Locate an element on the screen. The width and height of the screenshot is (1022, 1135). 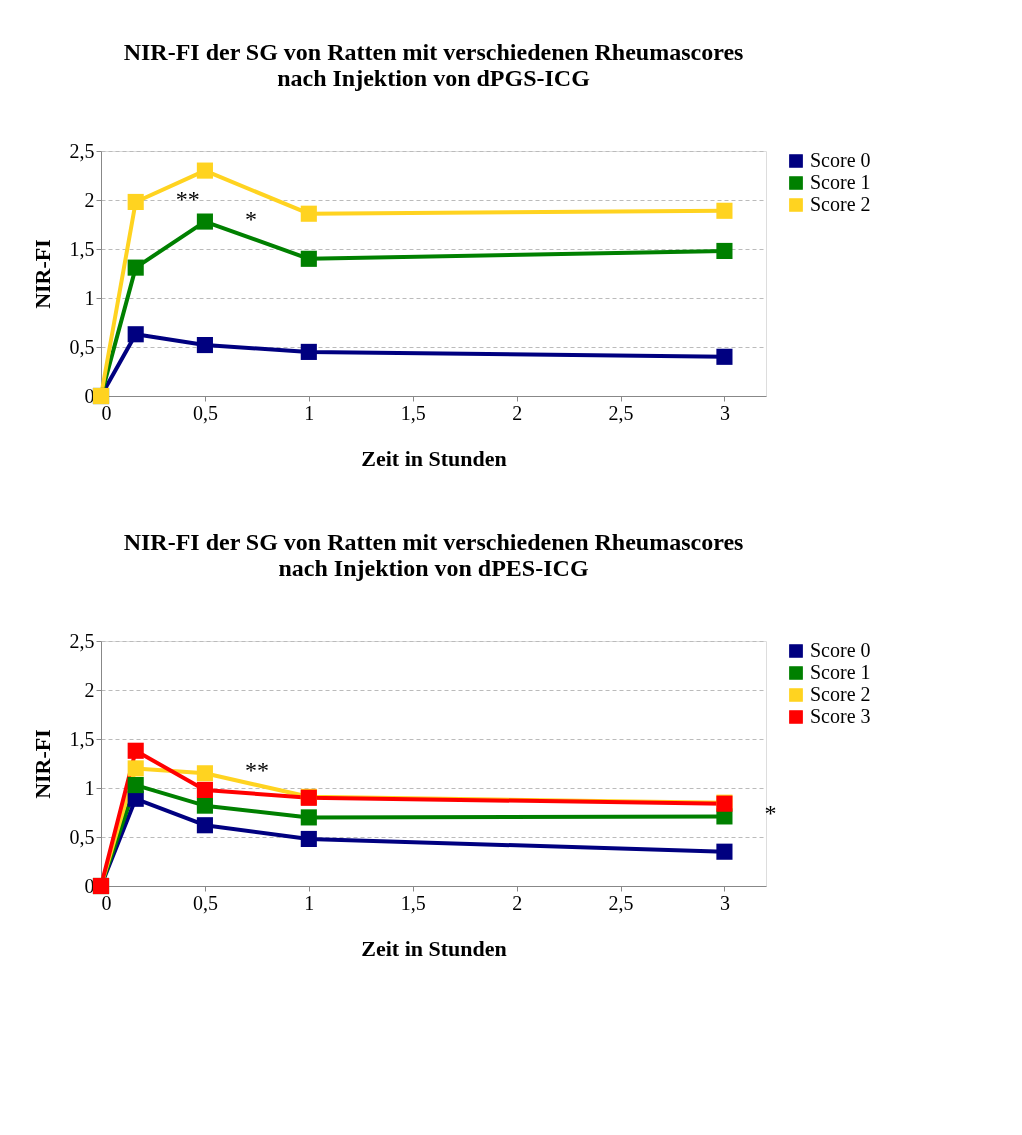
text: nach Injektion von dPGS-ICG is located at coordinates (433, 78).